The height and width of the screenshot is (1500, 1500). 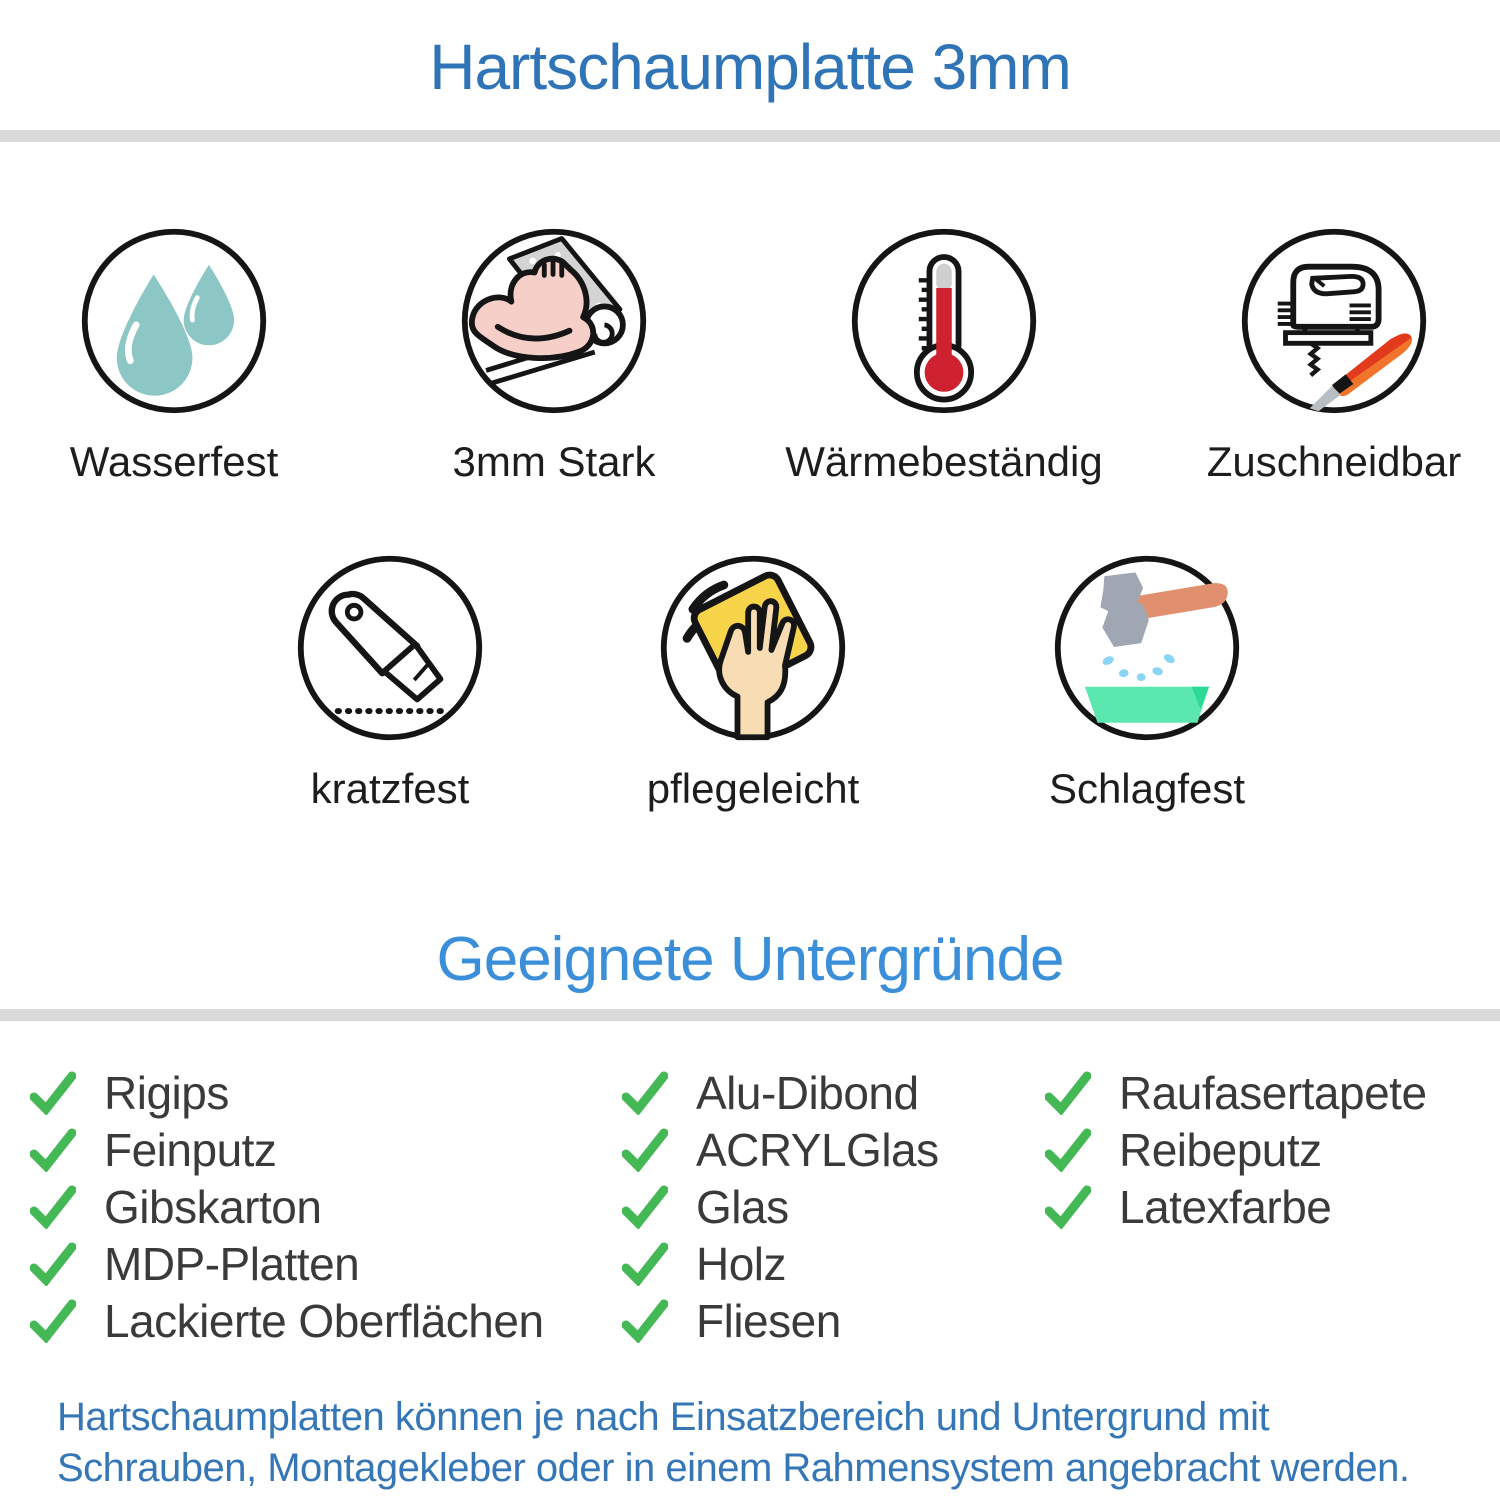 I want to click on substrate-label: Reibeputz, so click(x=1220, y=1149).